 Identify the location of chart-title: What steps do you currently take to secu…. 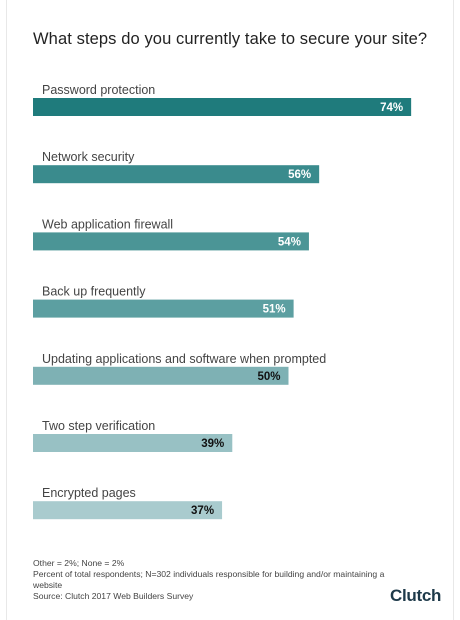
(230, 39).